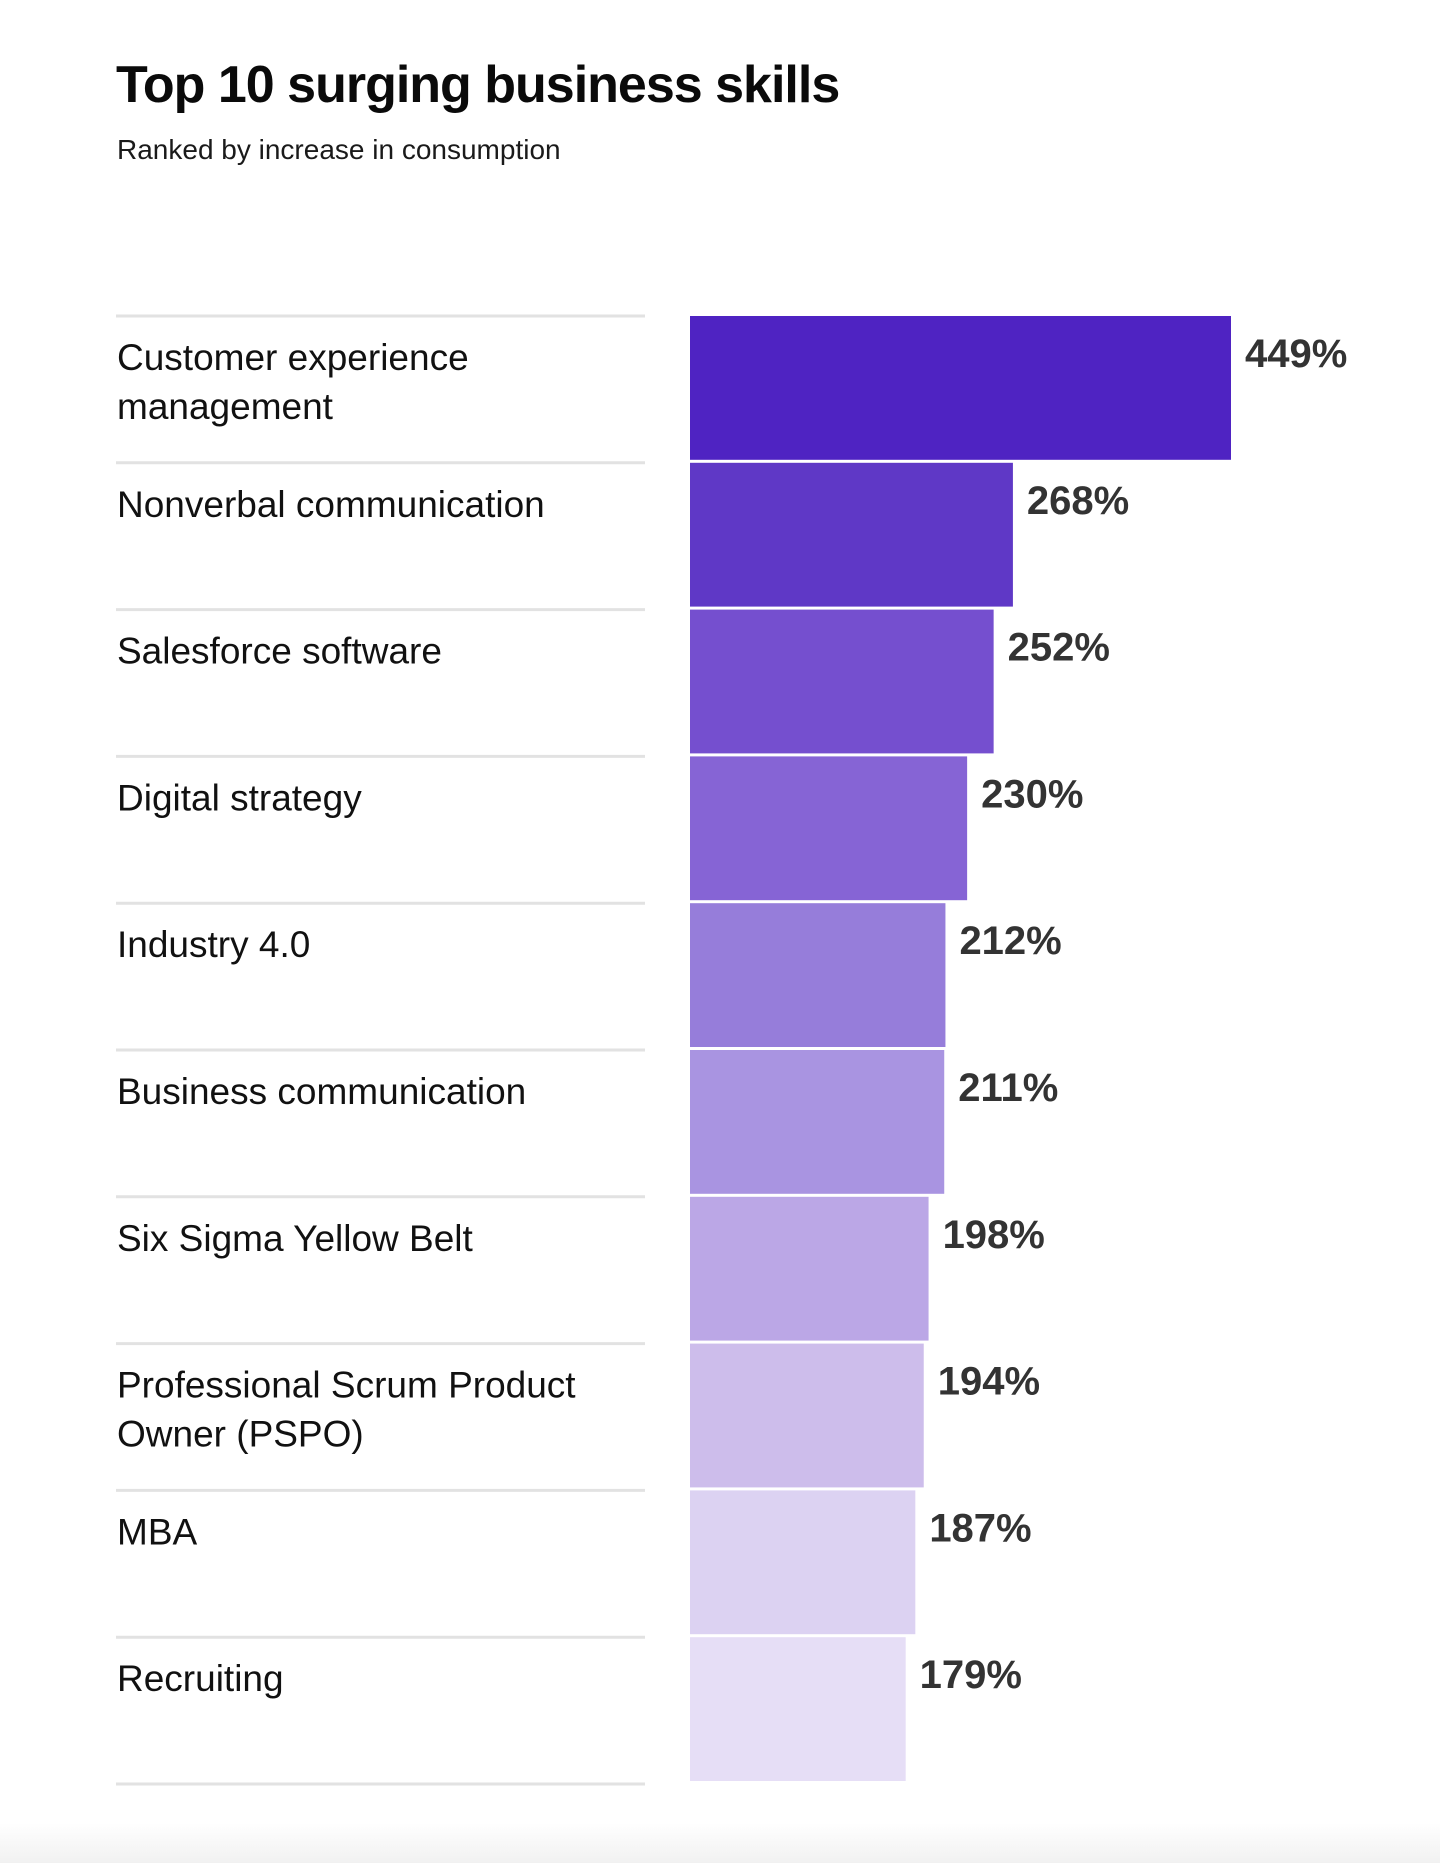 The image size is (1440, 1863). What do you see at coordinates (989, 1382) in the screenshot?
I see `value-label: 194%` at bounding box center [989, 1382].